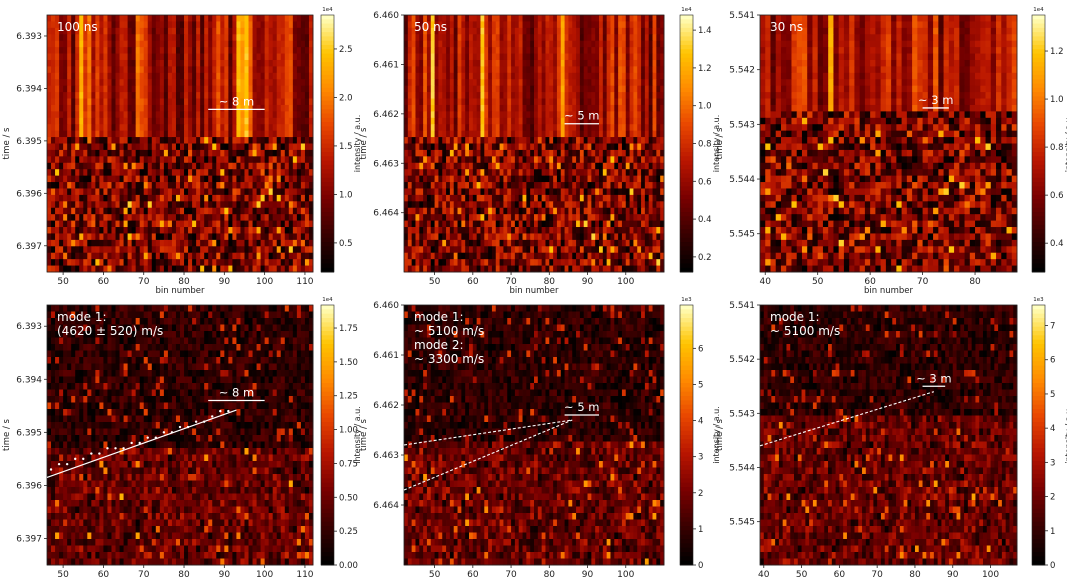 This screenshot has height=578, width=1067. I want to click on y-tick-label: 5.542, so click(742, 360).